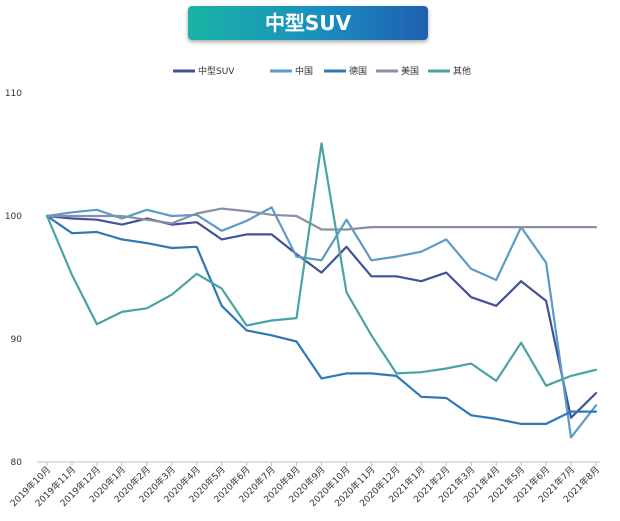 This screenshot has height=521, width=620. I want to click on y-tick-label: 80, so click(17, 463).